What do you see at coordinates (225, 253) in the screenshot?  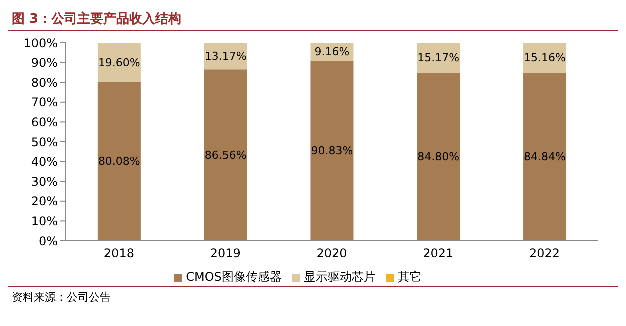 I see `x-tick-label: 2019` at bounding box center [225, 253].